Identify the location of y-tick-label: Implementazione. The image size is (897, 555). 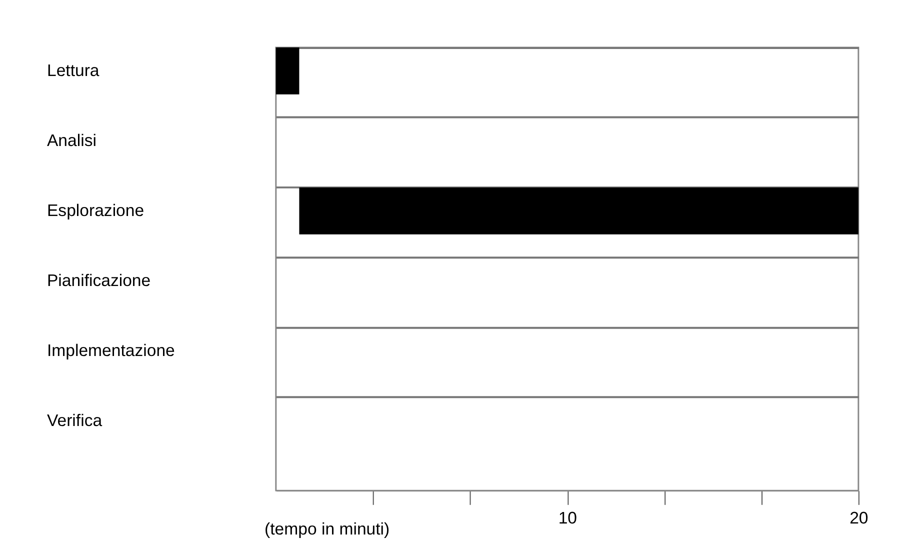
(110, 350).